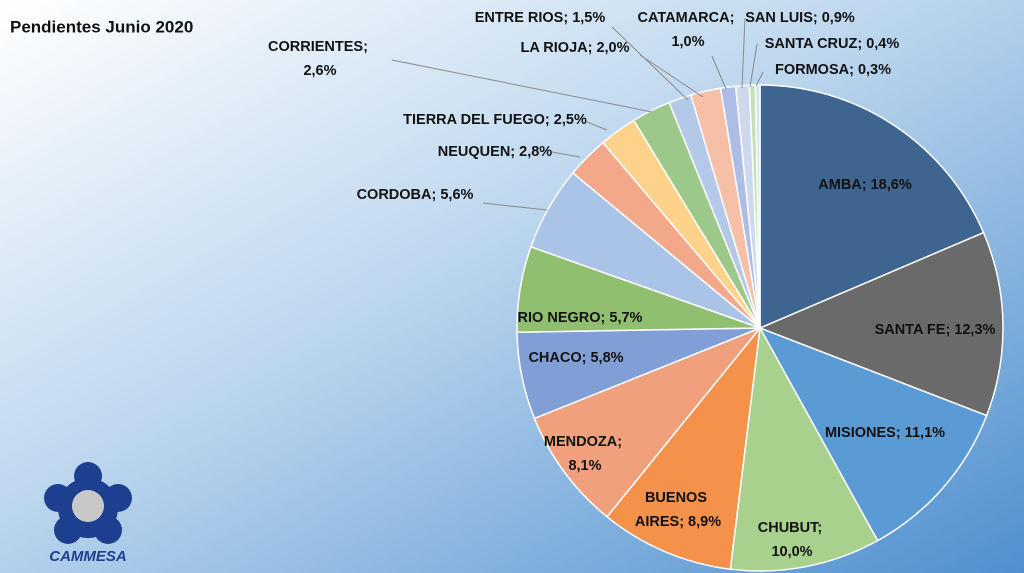  Describe the element at coordinates (935, 330) in the screenshot. I see `data-label: SANTA FE; 12,3%` at that location.